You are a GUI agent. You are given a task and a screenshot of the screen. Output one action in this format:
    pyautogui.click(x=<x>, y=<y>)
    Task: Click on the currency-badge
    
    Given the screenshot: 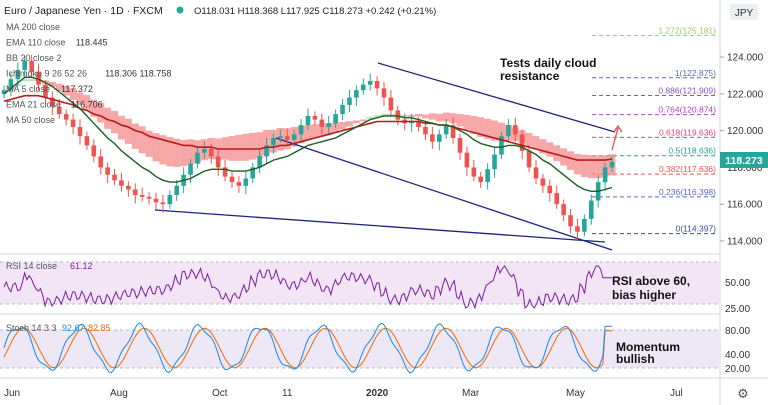 What is the action you would take?
    pyautogui.click(x=744, y=12)
    